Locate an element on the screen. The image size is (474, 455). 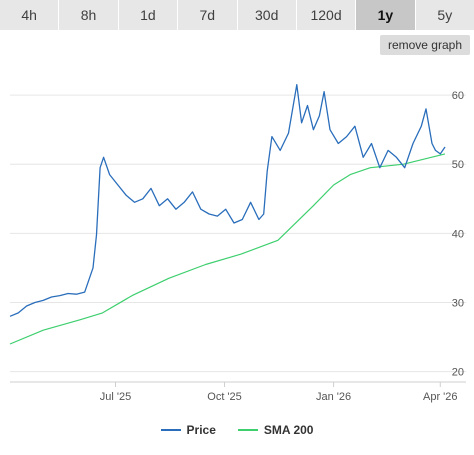
x-tick-label: Jan '26 is located at coordinates (333, 397).